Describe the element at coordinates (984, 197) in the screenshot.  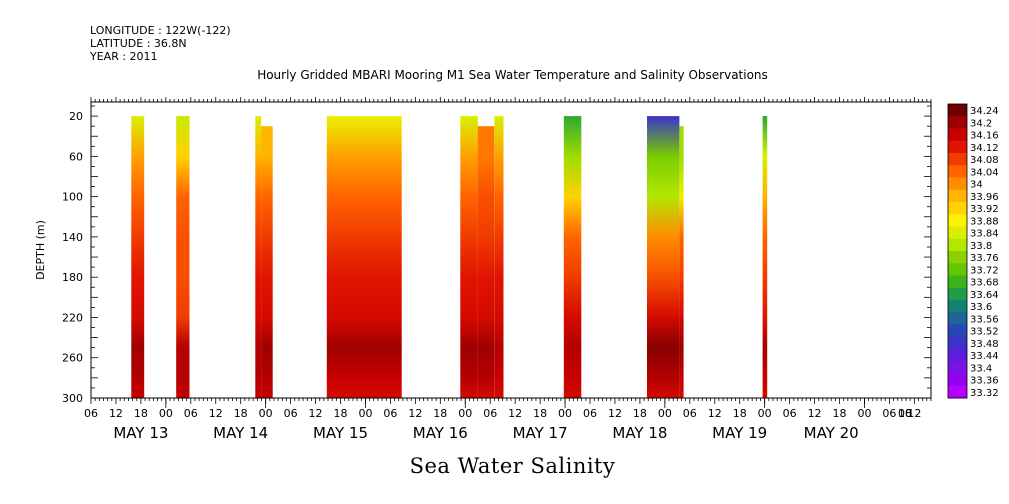
I see `colorbar-label: 33.96` at that location.